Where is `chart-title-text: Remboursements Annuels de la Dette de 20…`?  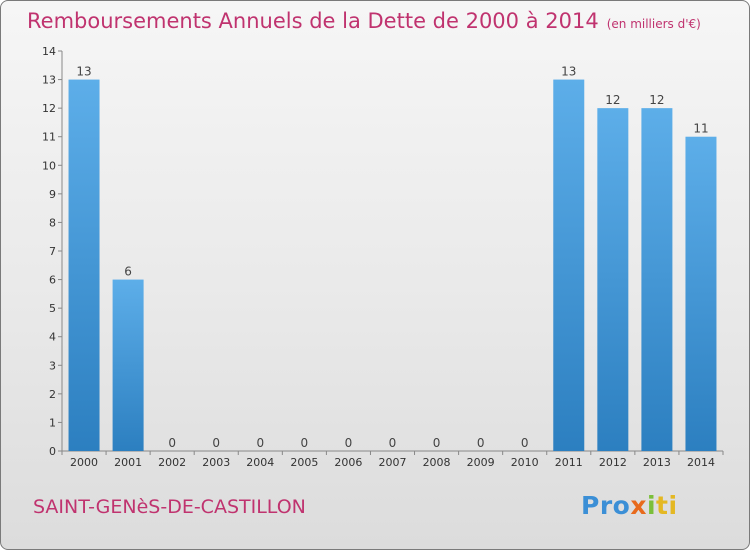
chart-title-text: Remboursements Annuels de la Dette de 20… is located at coordinates (313, 21).